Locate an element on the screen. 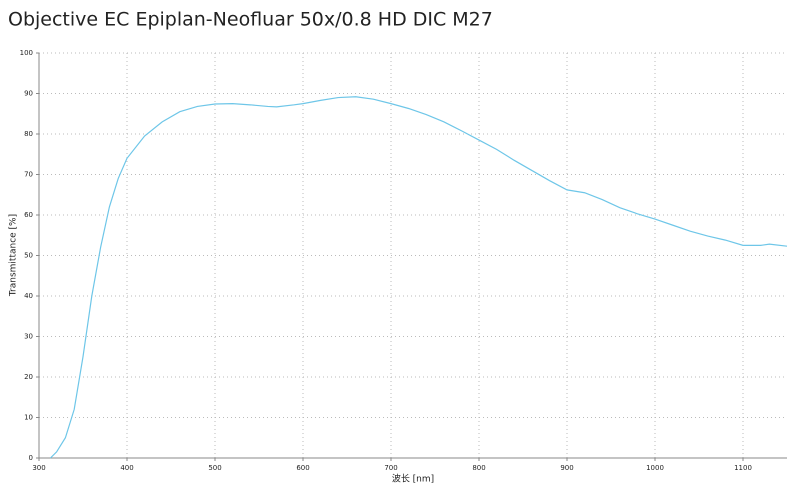 The height and width of the screenshot is (490, 800). x-tick-label: 700 is located at coordinates (390, 468).